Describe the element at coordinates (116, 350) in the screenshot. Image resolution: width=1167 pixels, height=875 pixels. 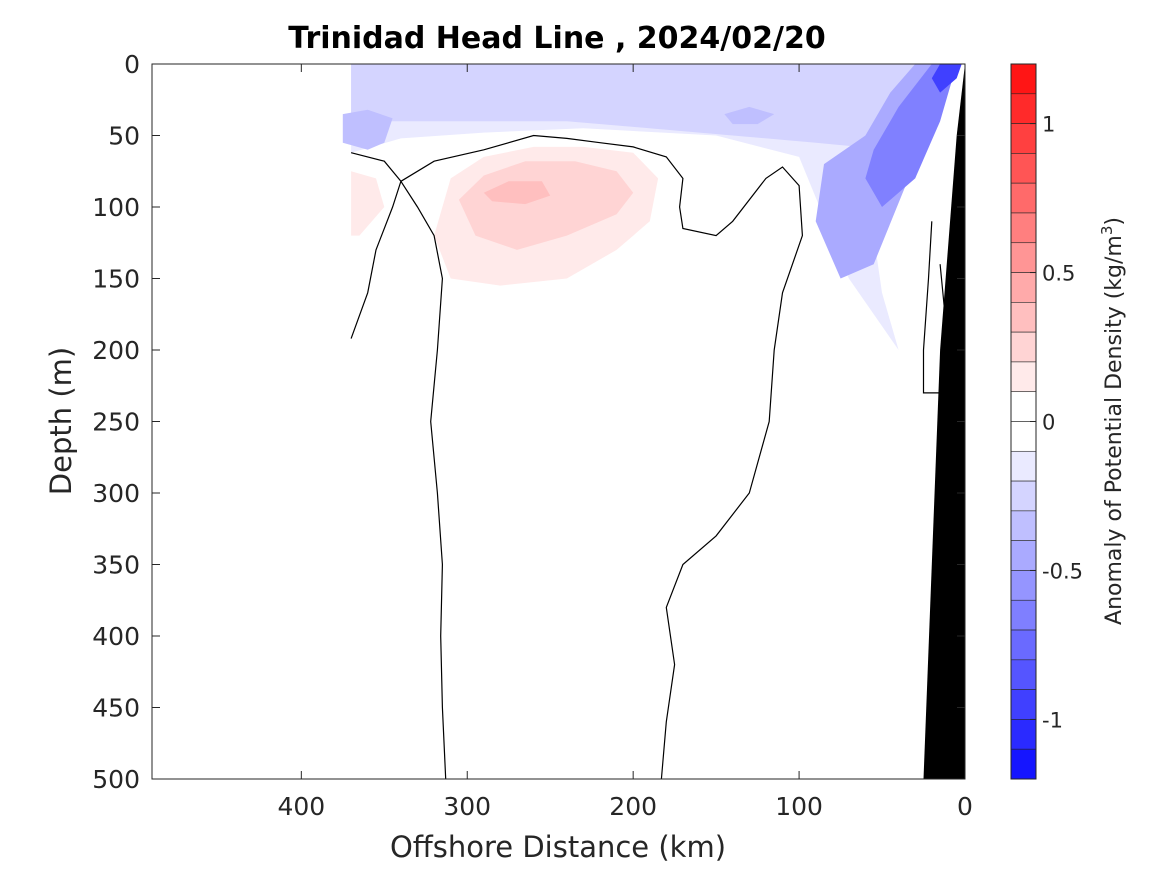
I see `y-tick-label: 200` at that location.